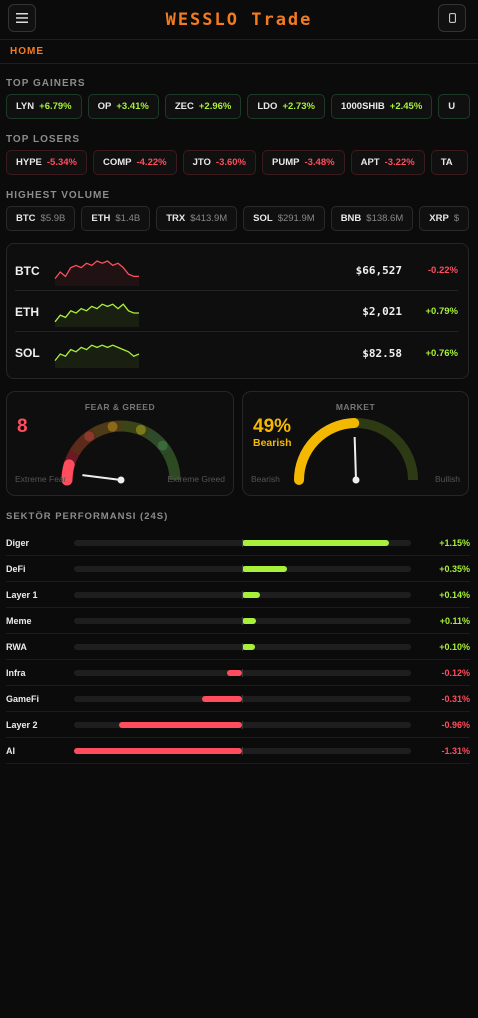 This screenshot has width=478, height=1018. Describe the element at coordinates (238, 621) in the screenshot. I see `sector-row: Meme +0.11%` at that location.